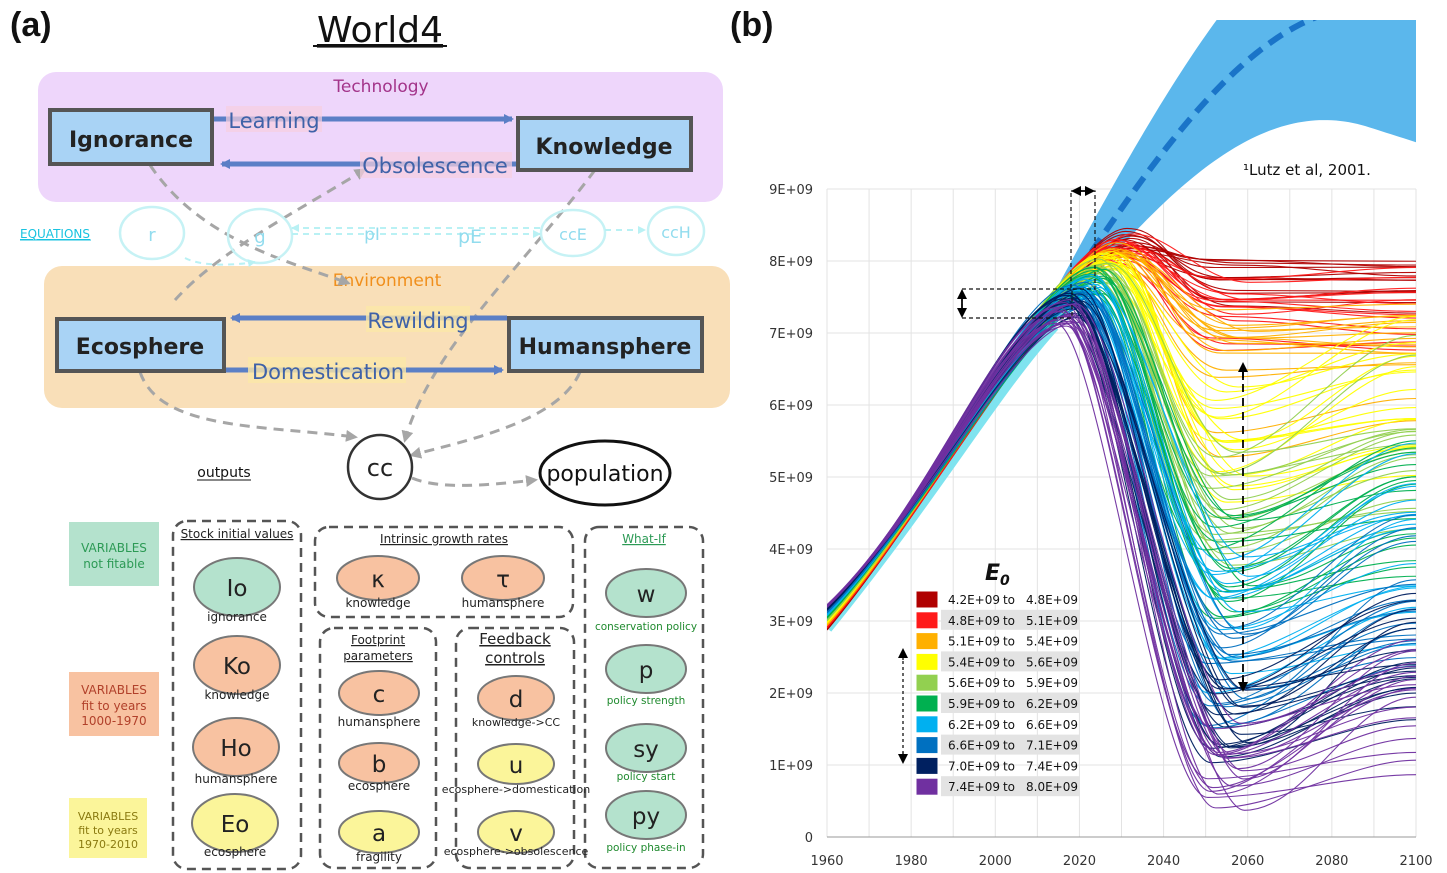 This screenshot has height=873, width=1447. Describe the element at coordinates (791, 622) in the screenshot. I see `y-tick-label: 3E+09` at that location.